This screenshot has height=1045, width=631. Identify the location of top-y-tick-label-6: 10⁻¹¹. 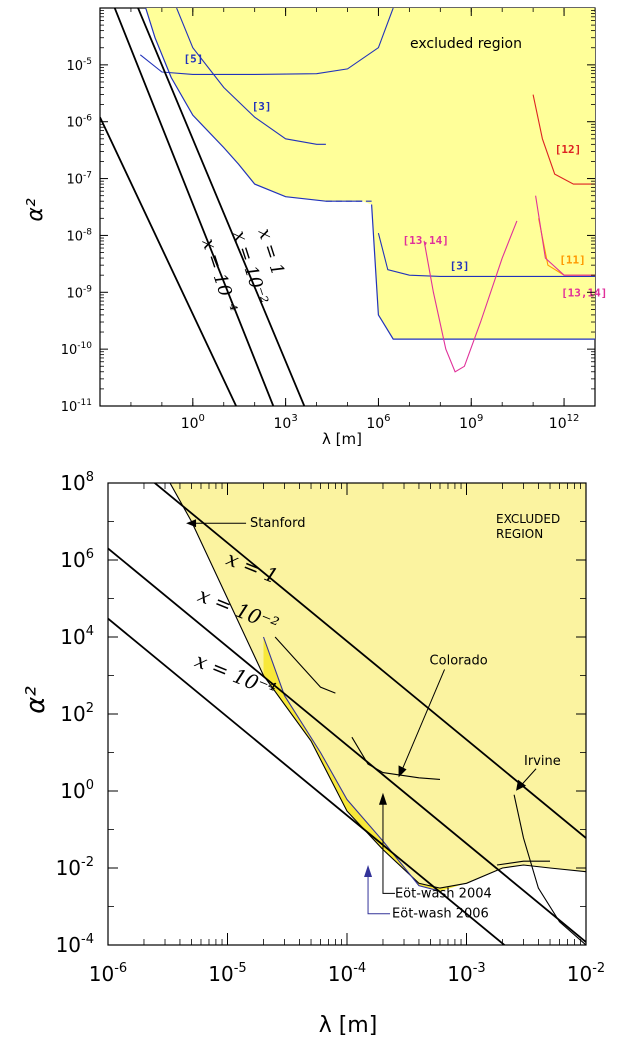
(76, 406).